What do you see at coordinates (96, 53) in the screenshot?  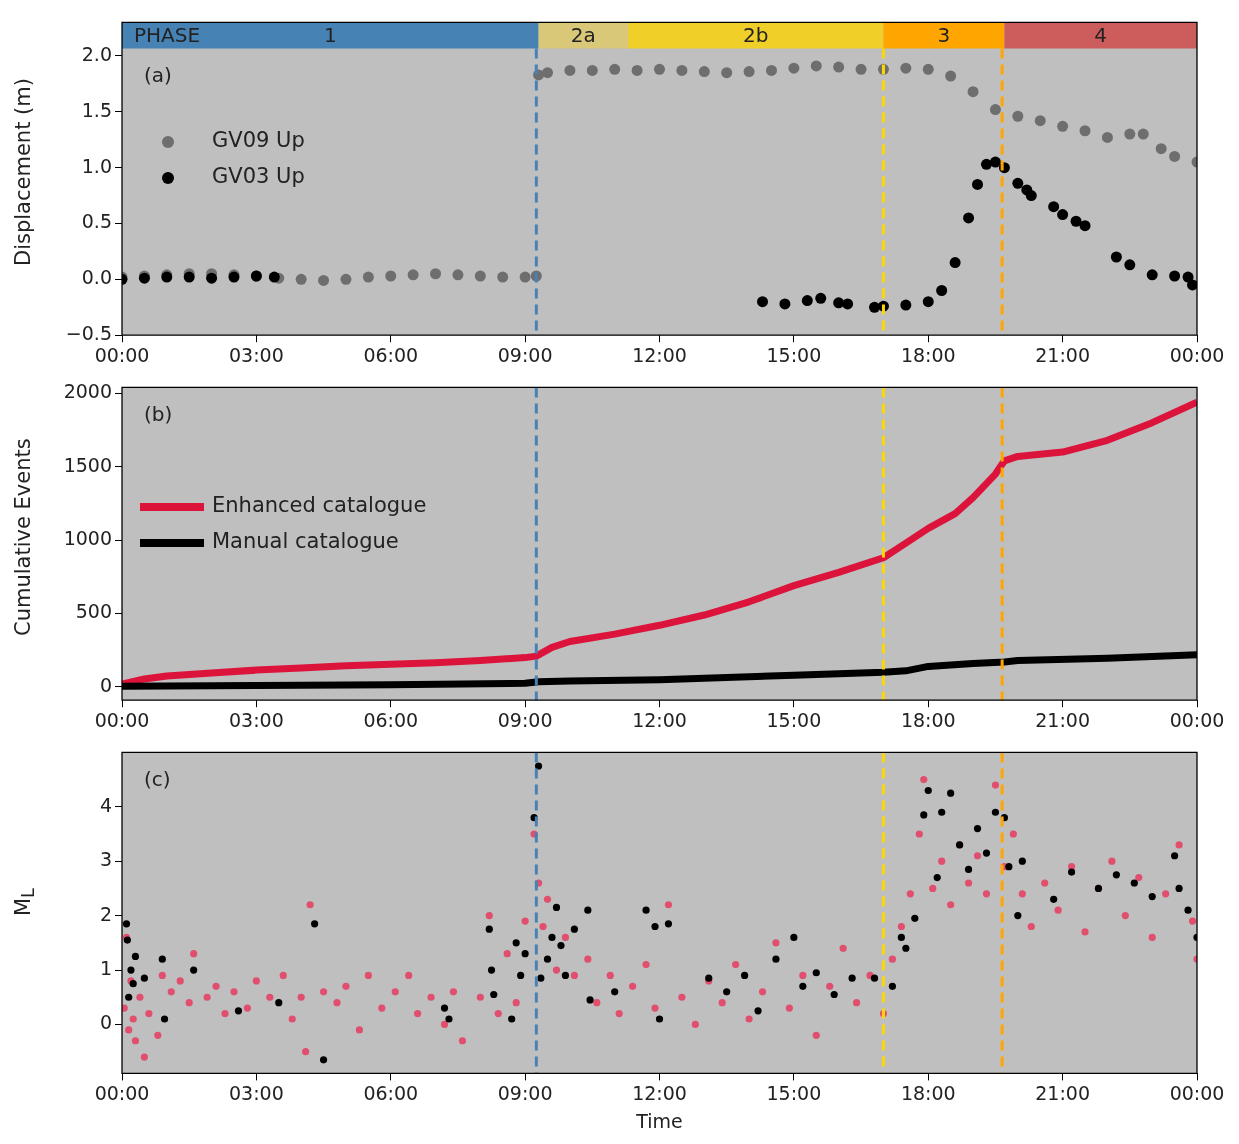 I see `y-tick-label: 2.0` at bounding box center [96, 53].